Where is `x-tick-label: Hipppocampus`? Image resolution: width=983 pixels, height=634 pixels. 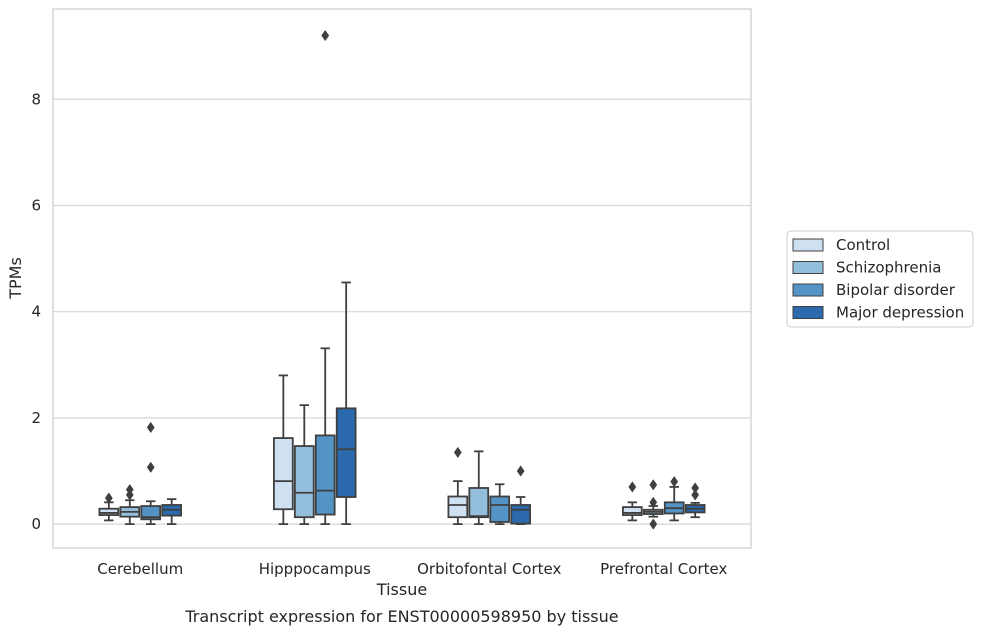 x-tick-label: Hipppocampus is located at coordinates (315, 569).